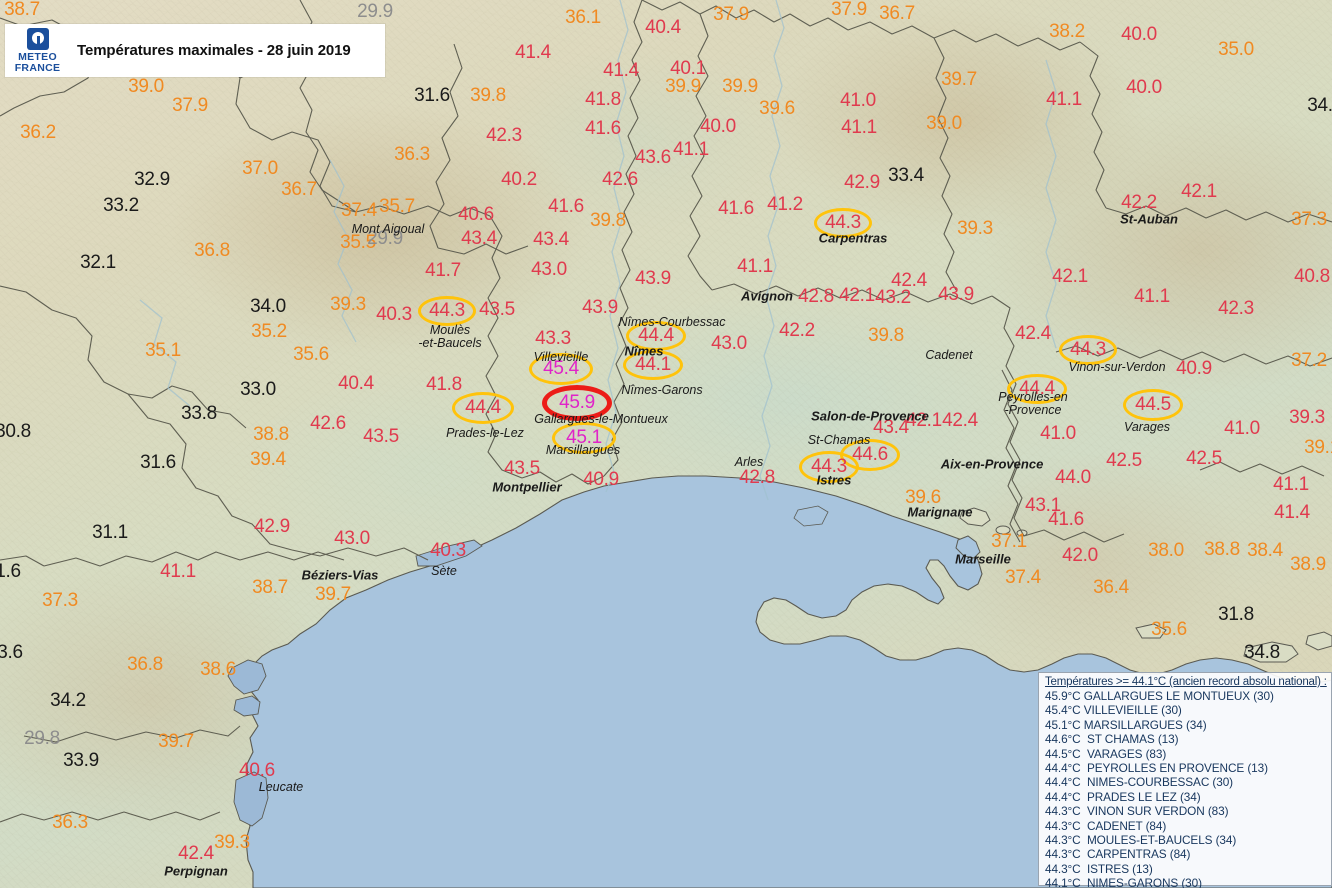 The height and width of the screenshot is (888, 1332). Describe the element at coordinates (834, 480) in the screenshot. I see `place-name-label: Istres` at that location.